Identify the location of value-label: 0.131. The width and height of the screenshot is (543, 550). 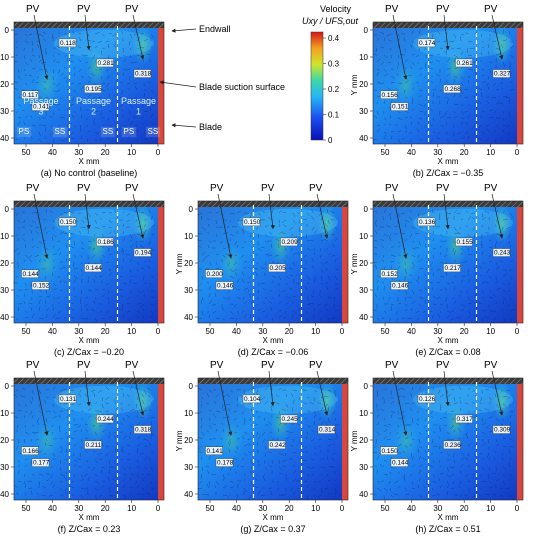
(68, 399).